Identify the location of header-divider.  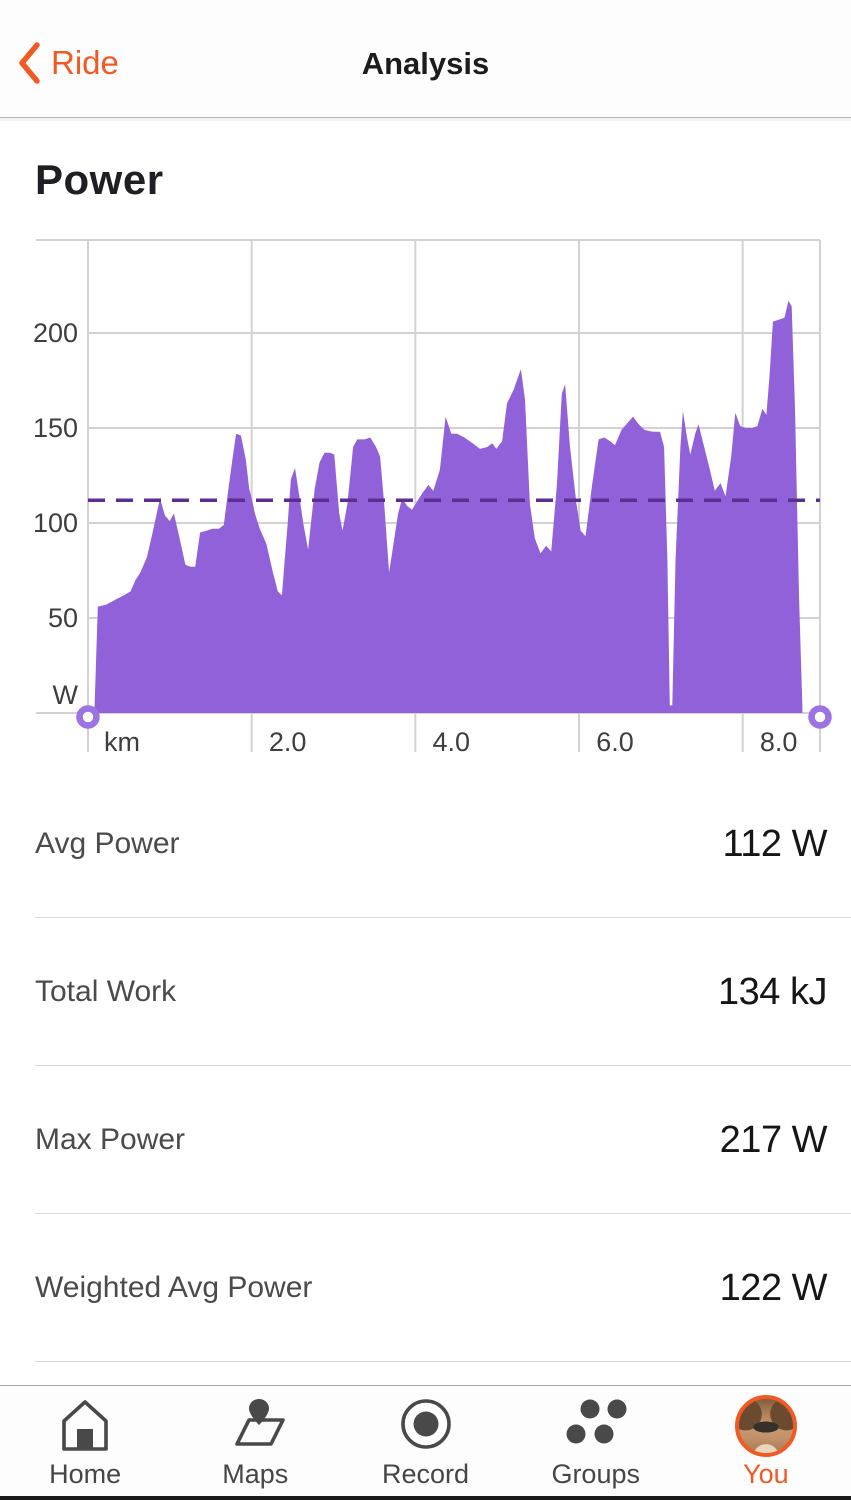
(425, 119).